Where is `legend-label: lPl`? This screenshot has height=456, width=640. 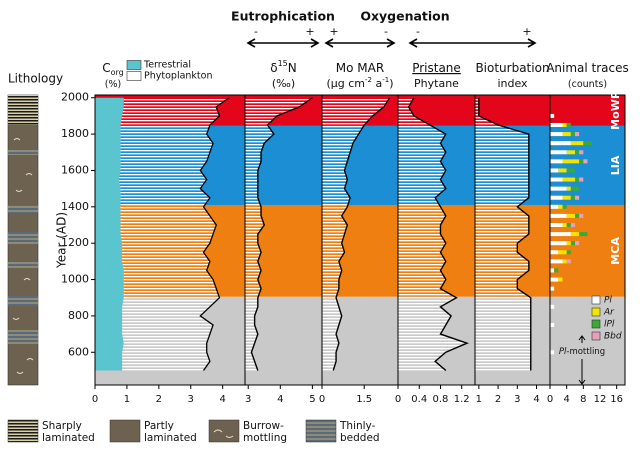 legend-label: lPl is located at coordinates (609, 325).